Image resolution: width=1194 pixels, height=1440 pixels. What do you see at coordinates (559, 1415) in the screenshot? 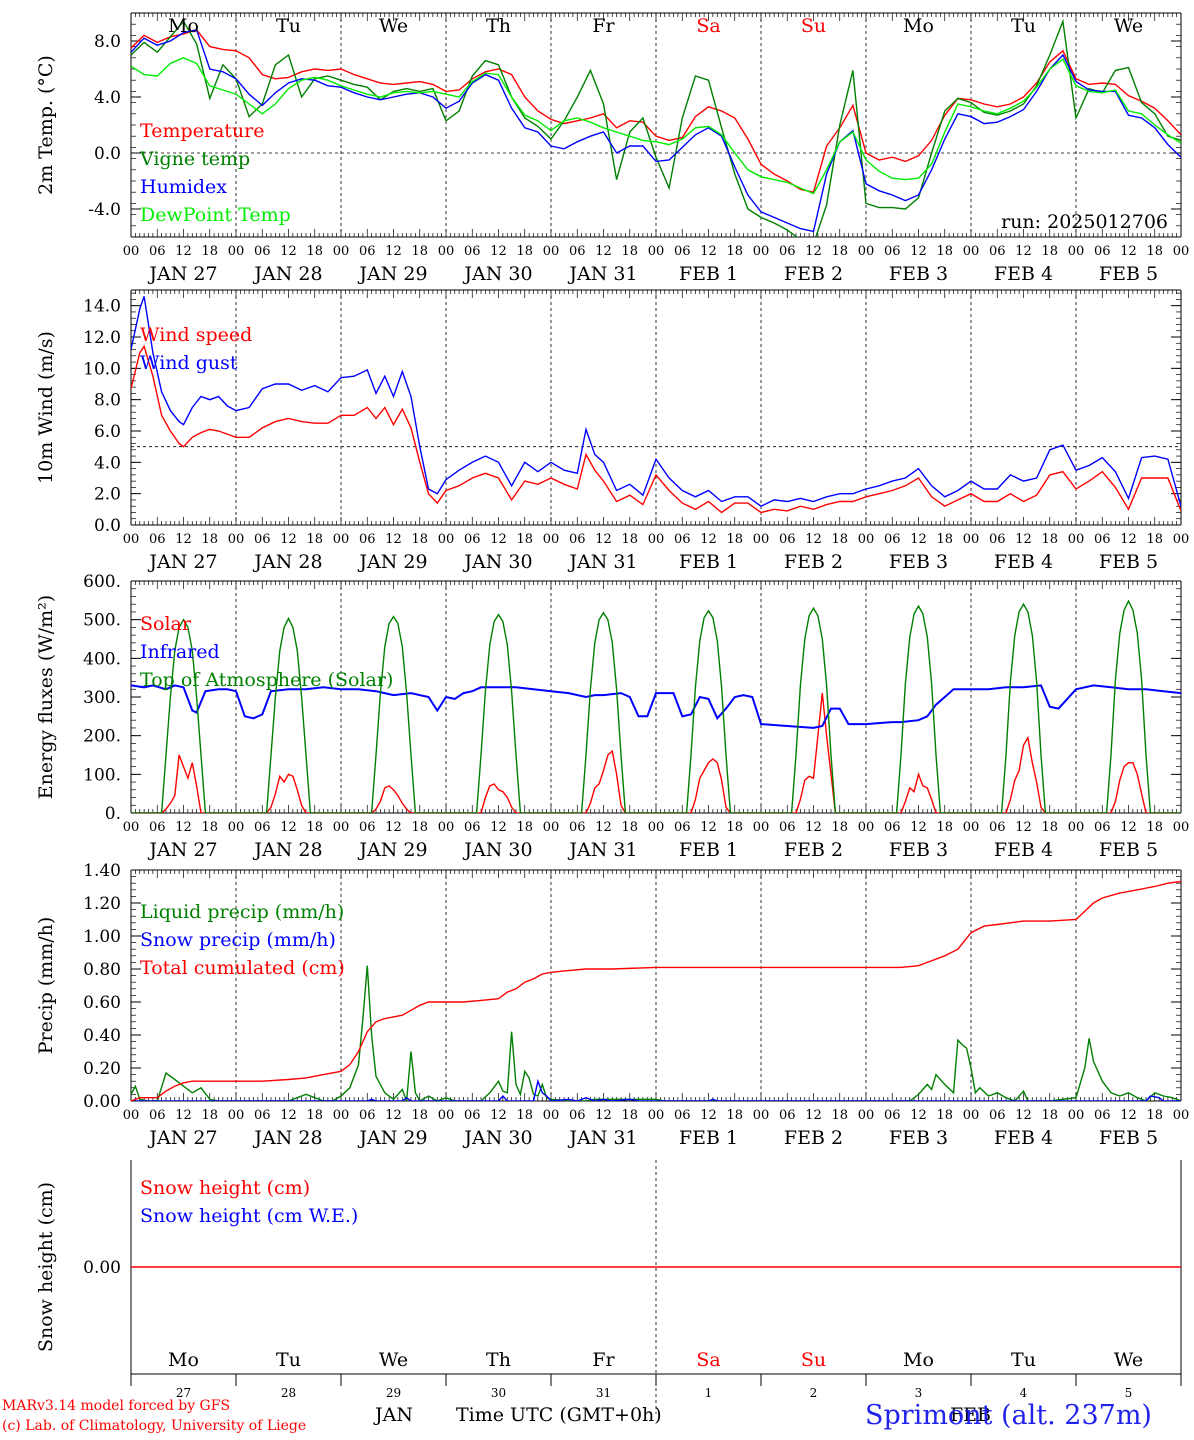
I see `x-axis-title: Time UTC (GMT+0h)` at bounding box center [559, 1415].